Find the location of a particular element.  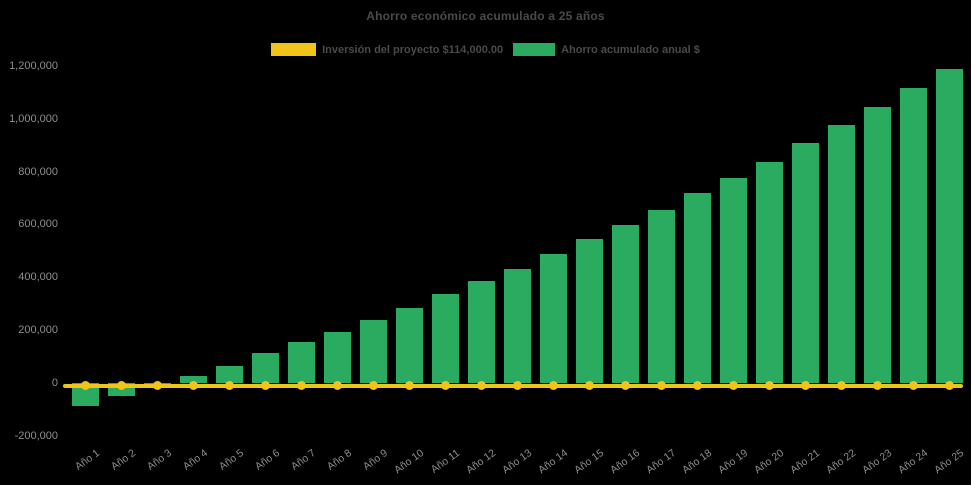

y-axis-tick-label: 400,000 is located at coordinates (38, 277).